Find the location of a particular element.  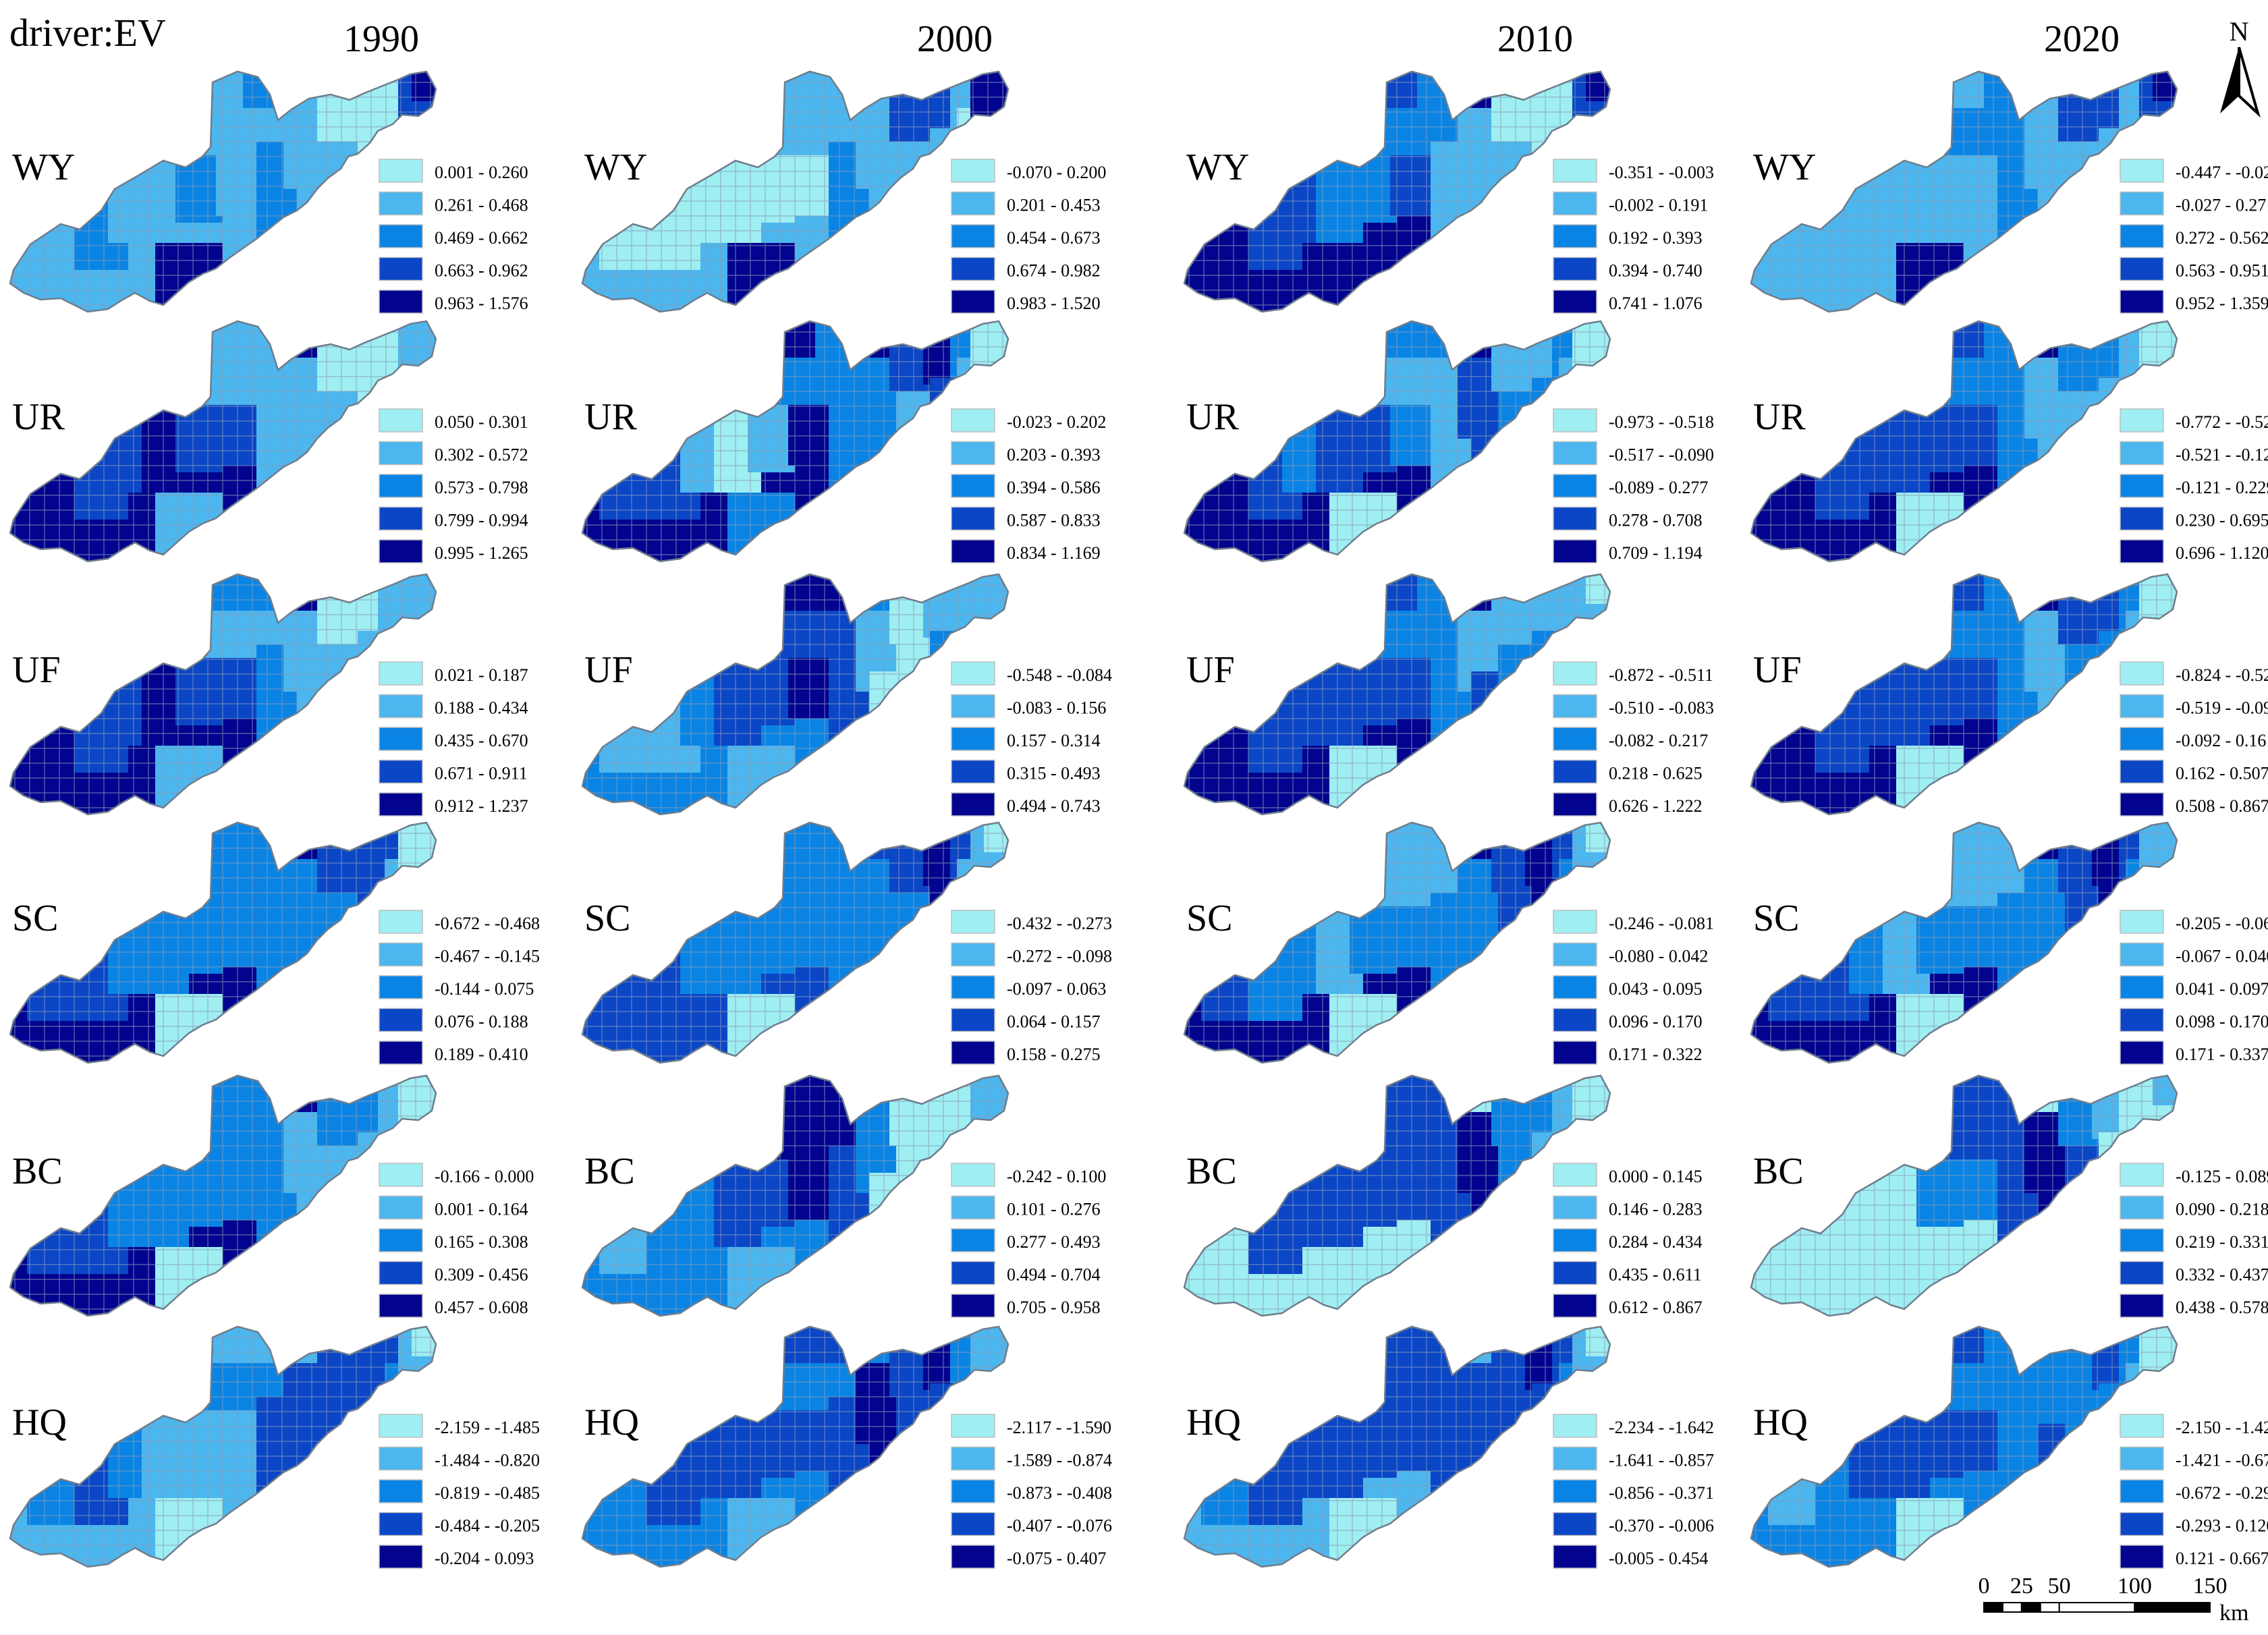

legend-label: -0.872 - -0.511 is located at coordinates (1661, 675).